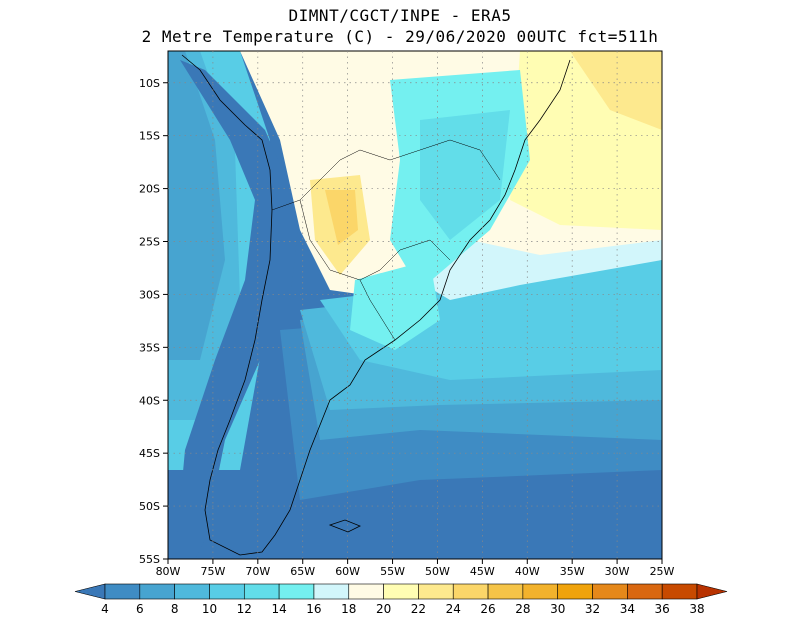  What do you see at coordinates (522, 609) in the screenshot?
I see `colorbar-label-12: 28` at bounding box center [522, 609].